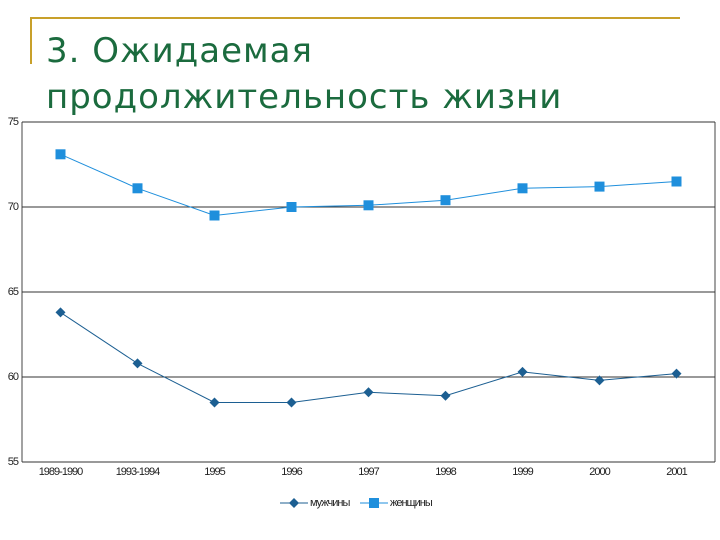 This screenshot has width=720, height=540. I want to click on y-tick-label: 65, so click(13, 292).